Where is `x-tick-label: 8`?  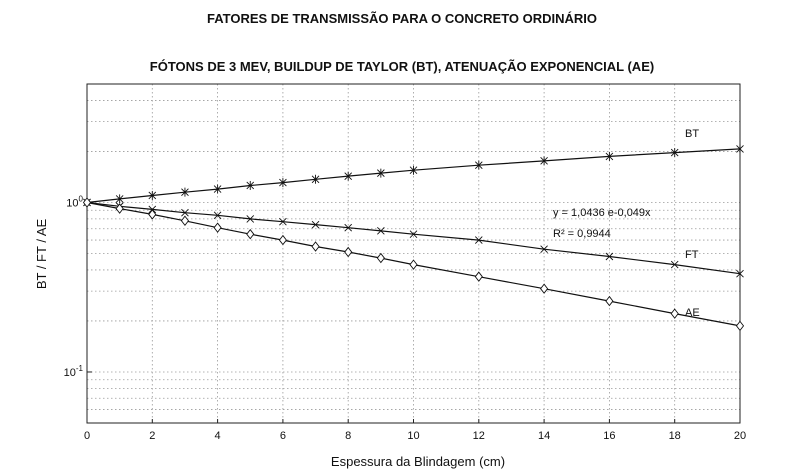
x-tick-label: 8 is located at coordinates (348, 436).